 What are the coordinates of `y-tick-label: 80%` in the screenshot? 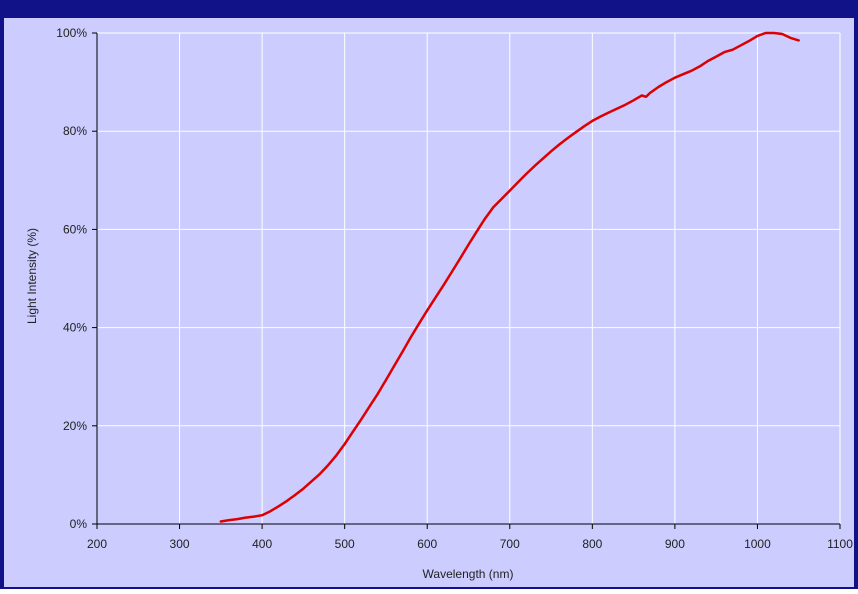 It's located at (75, 131).